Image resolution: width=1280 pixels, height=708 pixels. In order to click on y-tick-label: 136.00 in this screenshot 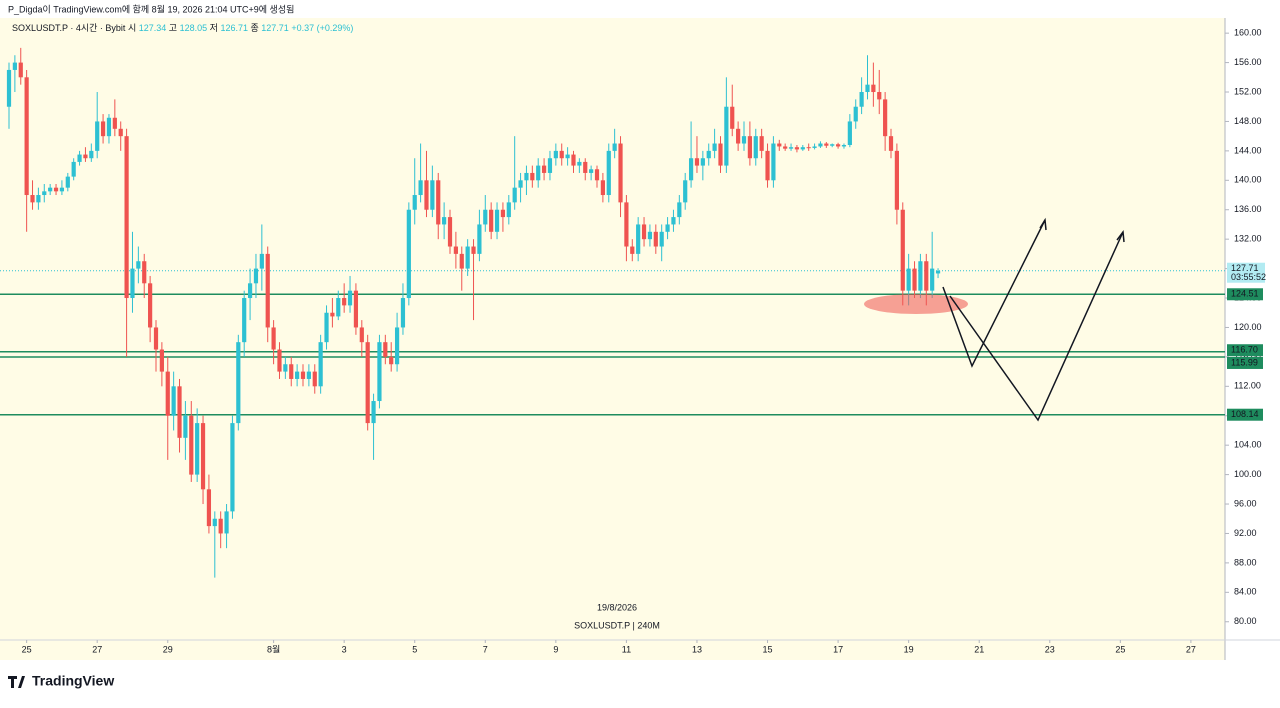, I will do `click(1248, 209)`.